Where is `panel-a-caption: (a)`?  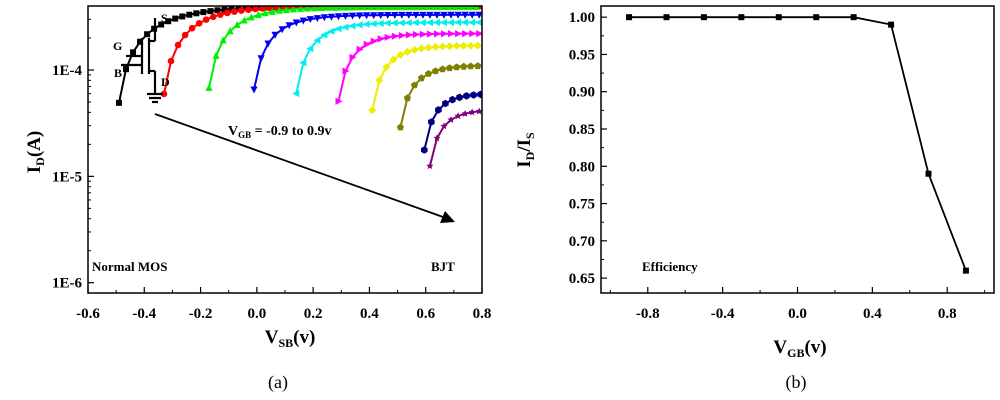 panel-a-caption: (a) is located at coordinates (278, 382).